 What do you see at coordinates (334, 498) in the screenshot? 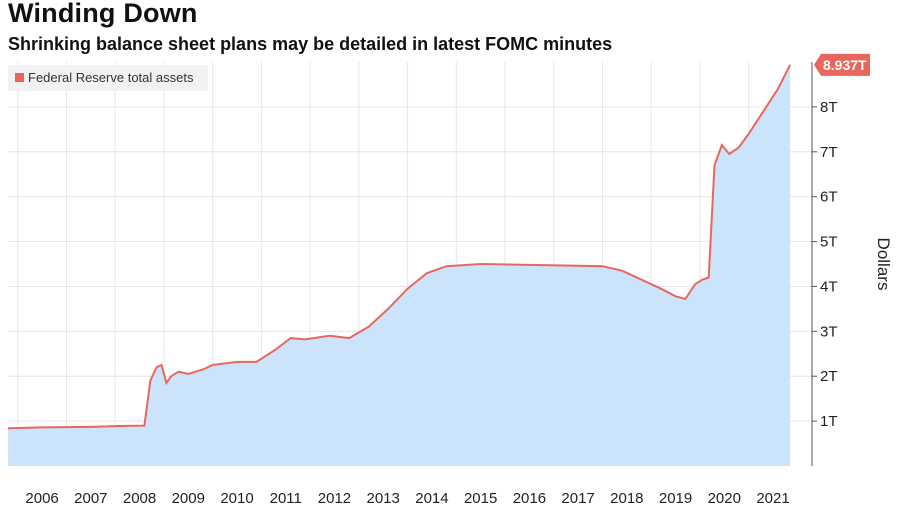
I see `x-tick-label: 2012` at bounding box center [334, 498].